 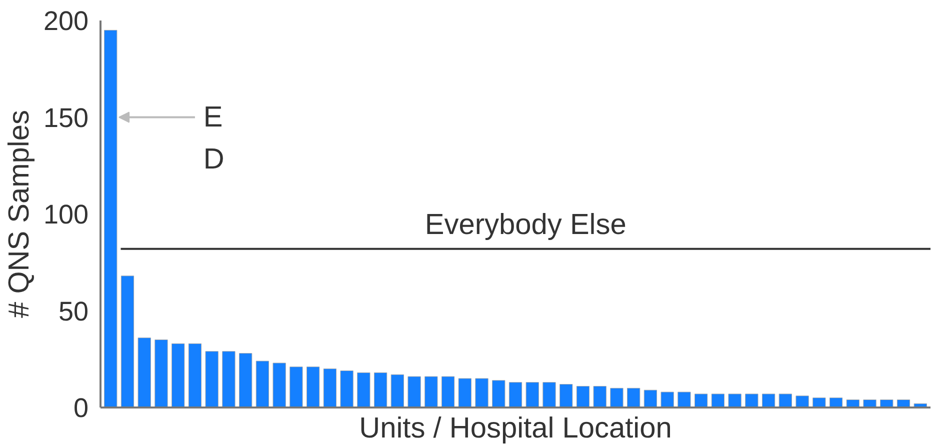 I want to click on y-axis-title: # QNS Samples, so click(x=19, y=214).